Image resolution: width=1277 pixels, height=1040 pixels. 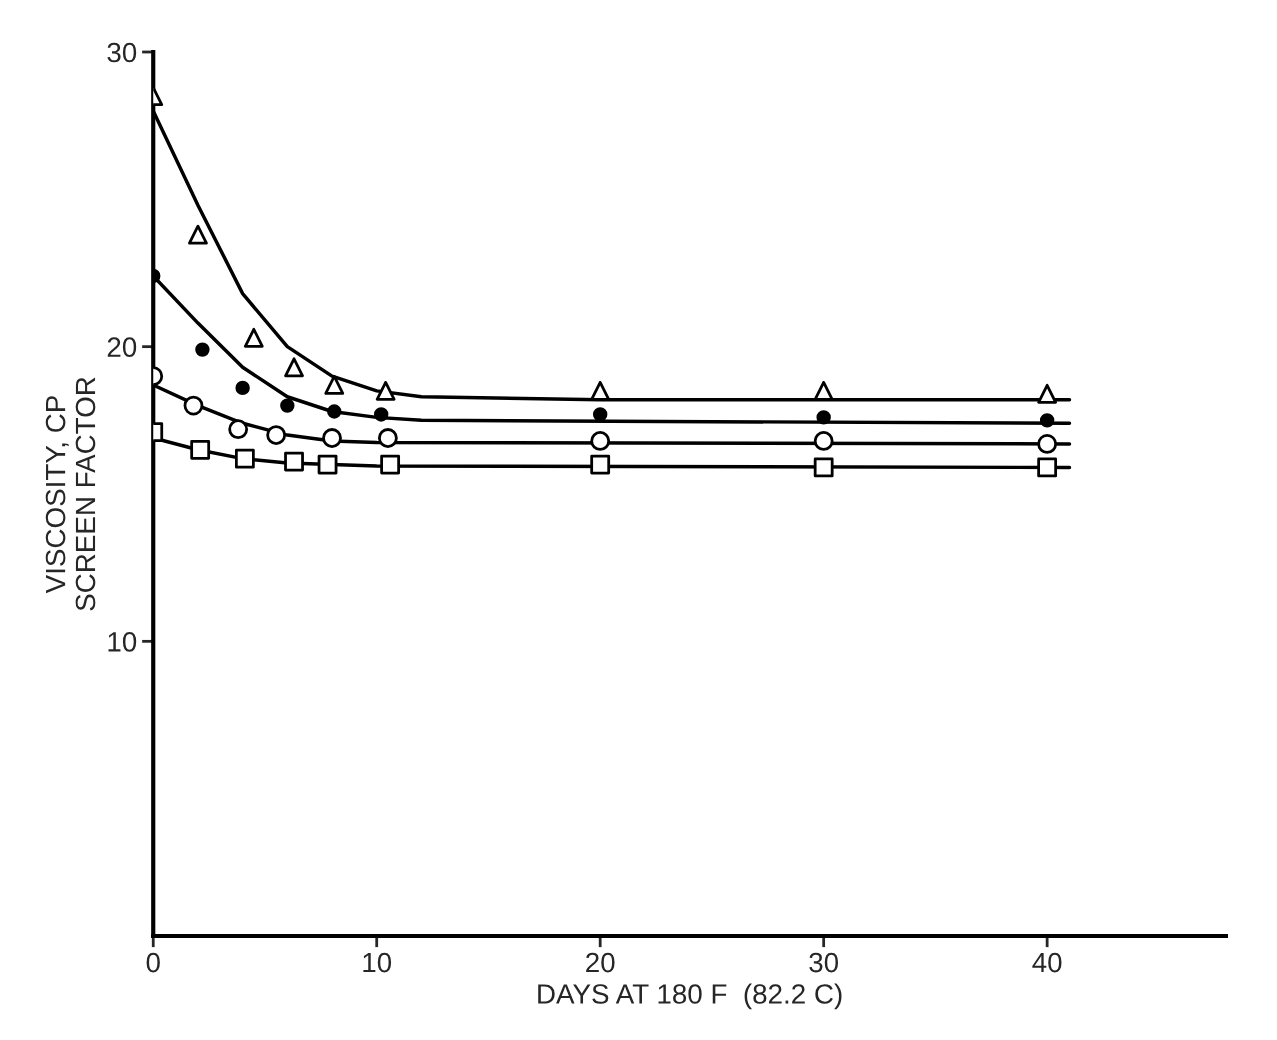 What do you see at coordinates (600, 962) in the screenshot?
I see `x-tick-label: 20` at bounding box center [600, 962].